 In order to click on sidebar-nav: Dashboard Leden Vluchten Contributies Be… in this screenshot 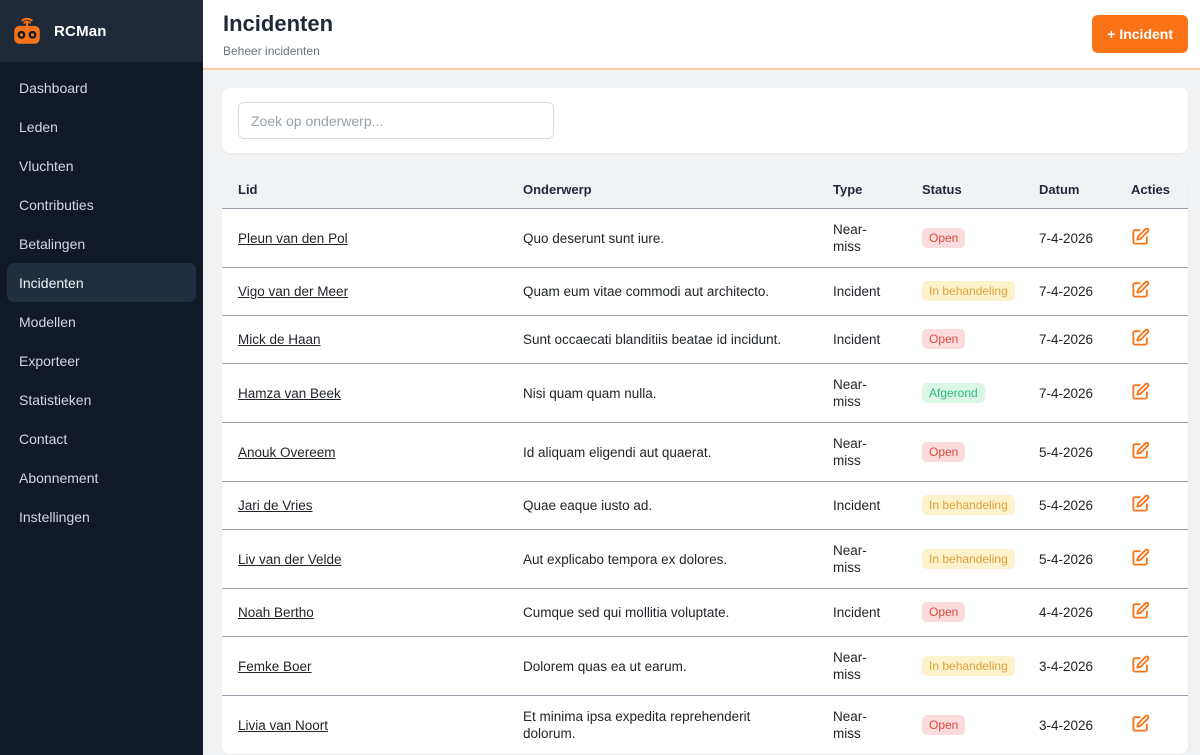, I will do `click(101, 299)`.